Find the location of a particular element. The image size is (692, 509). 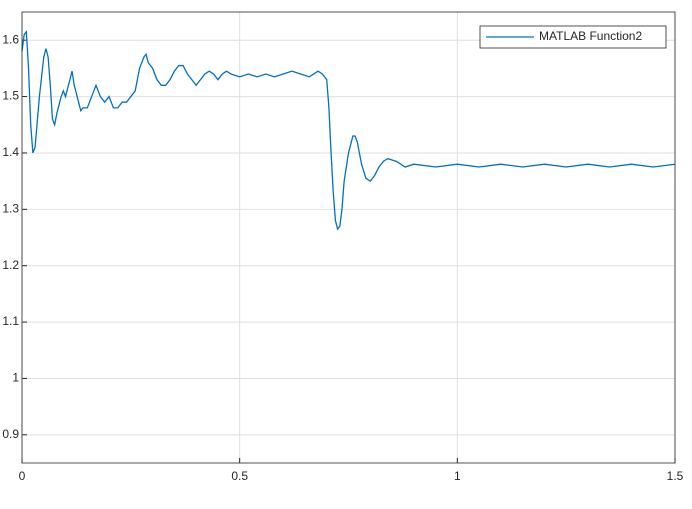

y-tick-label: 1.6 is located at coordinates (10, 39).